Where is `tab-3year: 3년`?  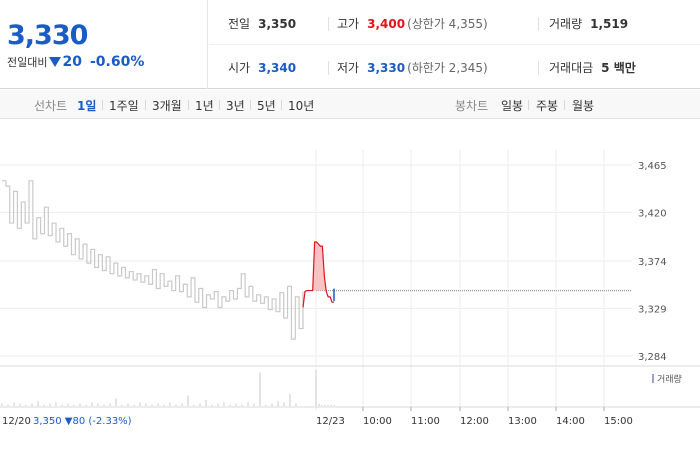
tab-3year: 3년 is located at coordinates (235, 106).